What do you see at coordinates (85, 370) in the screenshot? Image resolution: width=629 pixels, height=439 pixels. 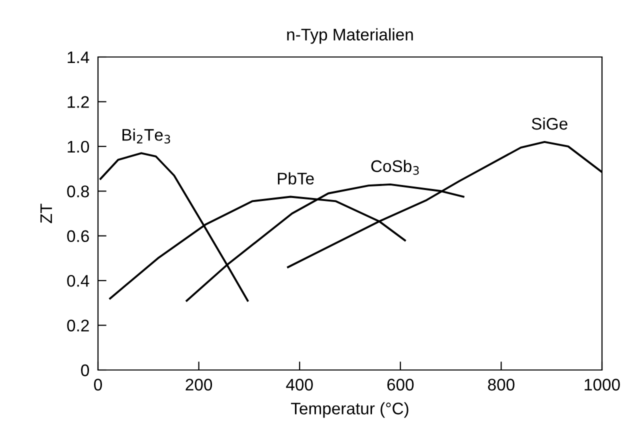 I see `y-tick-label: 0` at bounding box center [85, 370].